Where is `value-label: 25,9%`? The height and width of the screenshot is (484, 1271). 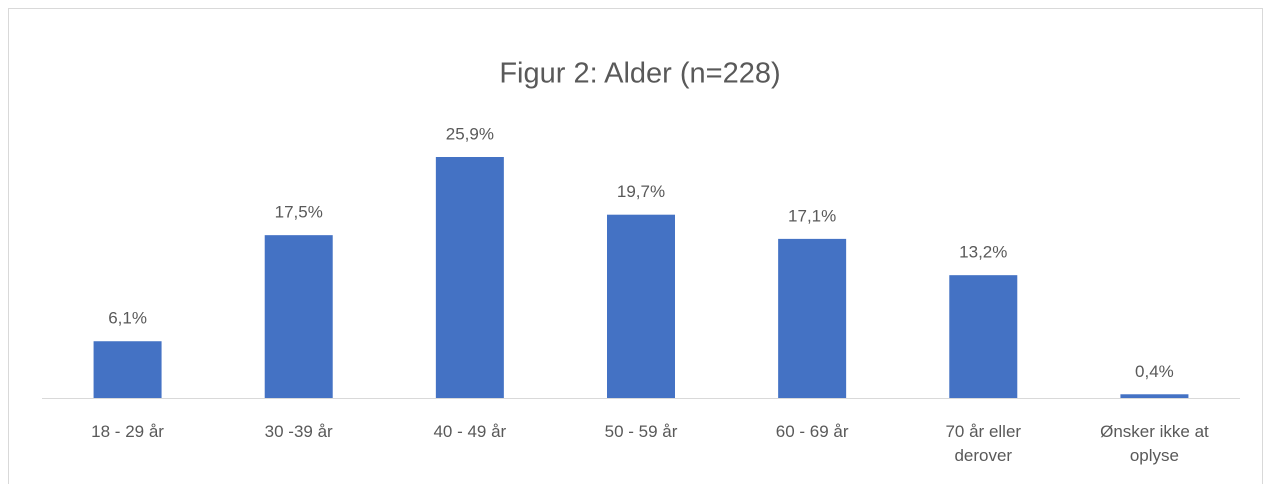
value-label: 25,9% is located at coordinates (470, 133).